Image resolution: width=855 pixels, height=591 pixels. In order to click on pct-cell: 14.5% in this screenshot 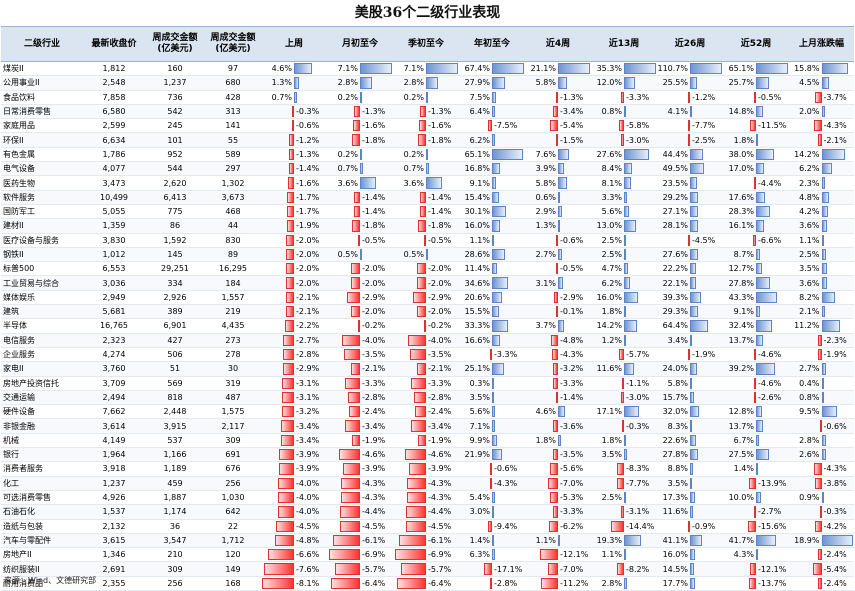, I will do `click(690, 569)`.